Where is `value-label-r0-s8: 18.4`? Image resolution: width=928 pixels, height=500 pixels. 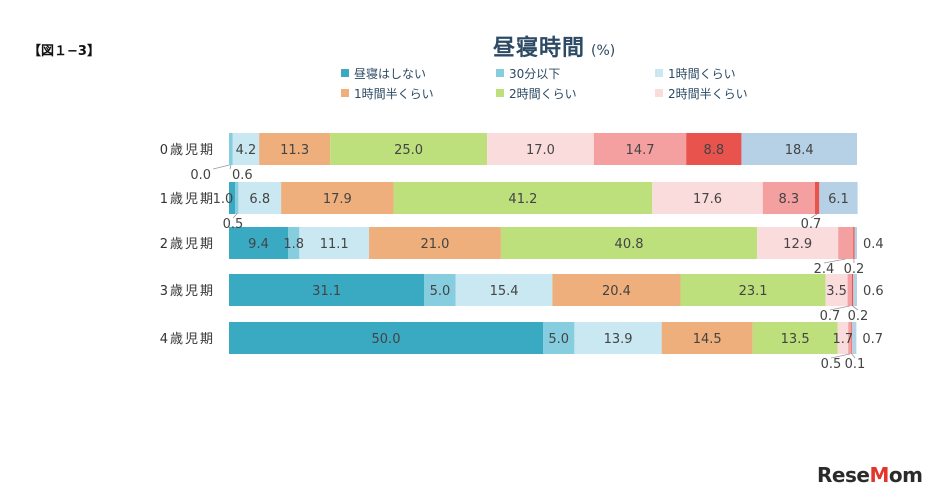 value-label-r0-s8: 18.4 is located at coordinates (799, 150).